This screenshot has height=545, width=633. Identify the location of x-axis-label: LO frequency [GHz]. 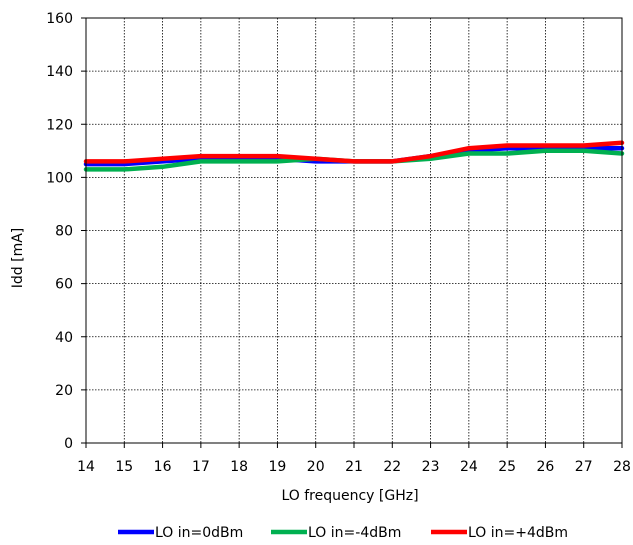
(349, 496).